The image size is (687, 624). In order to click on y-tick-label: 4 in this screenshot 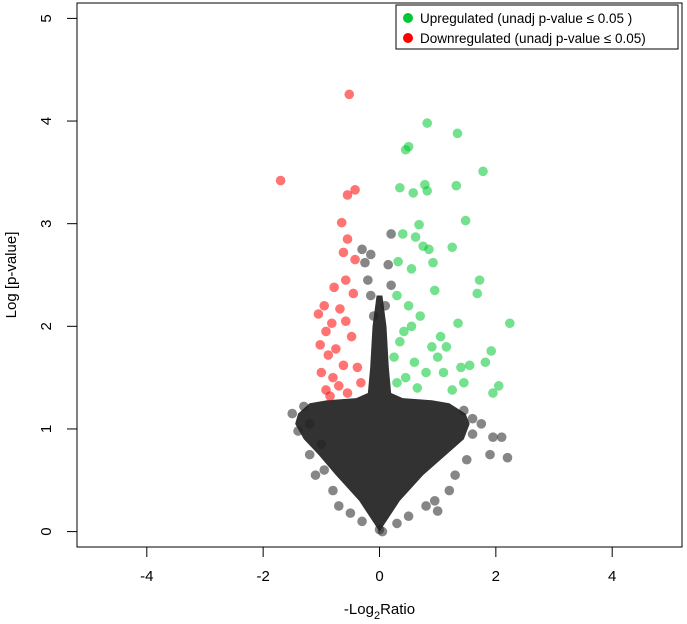, I will do `click(46, 121)`.